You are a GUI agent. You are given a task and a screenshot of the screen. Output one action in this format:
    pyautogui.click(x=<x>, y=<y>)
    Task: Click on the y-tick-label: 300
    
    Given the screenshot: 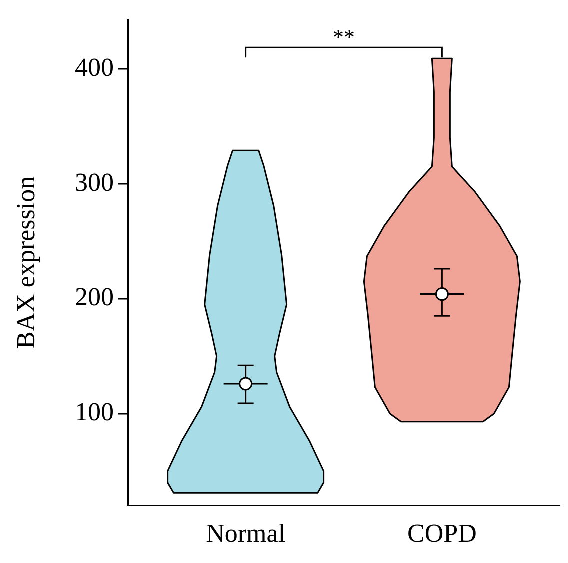 What is the action you would take?
    pyautogui.click(x=94, y=182)
    